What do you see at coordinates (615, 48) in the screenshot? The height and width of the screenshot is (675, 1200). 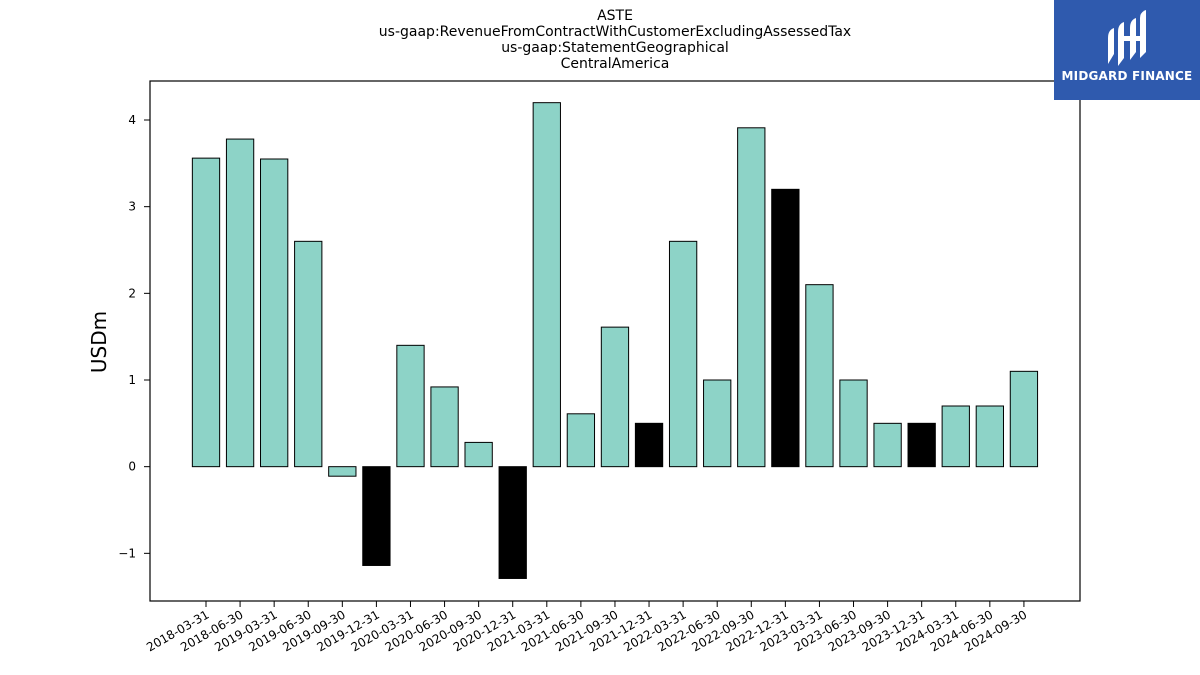 I see `chart-title-line-3: us-gaap:StatementGeographical` at bounding box center [615, 48].